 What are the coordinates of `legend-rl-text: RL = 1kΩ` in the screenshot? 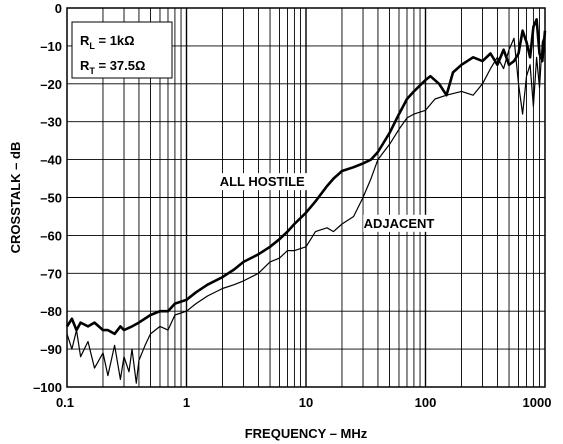 It's located at (107, 42).